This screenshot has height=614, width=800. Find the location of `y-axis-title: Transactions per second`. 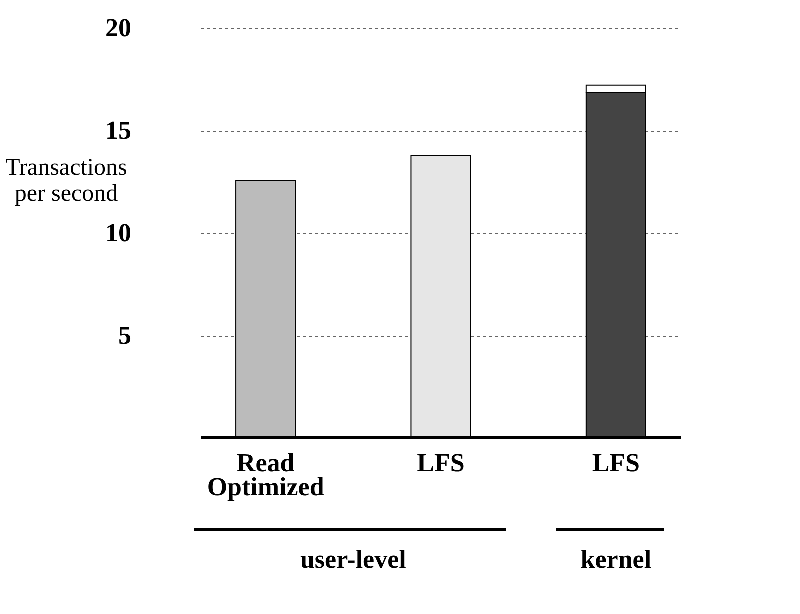

y-axis-title: Transactions per second is located at coordinates (67, 181).